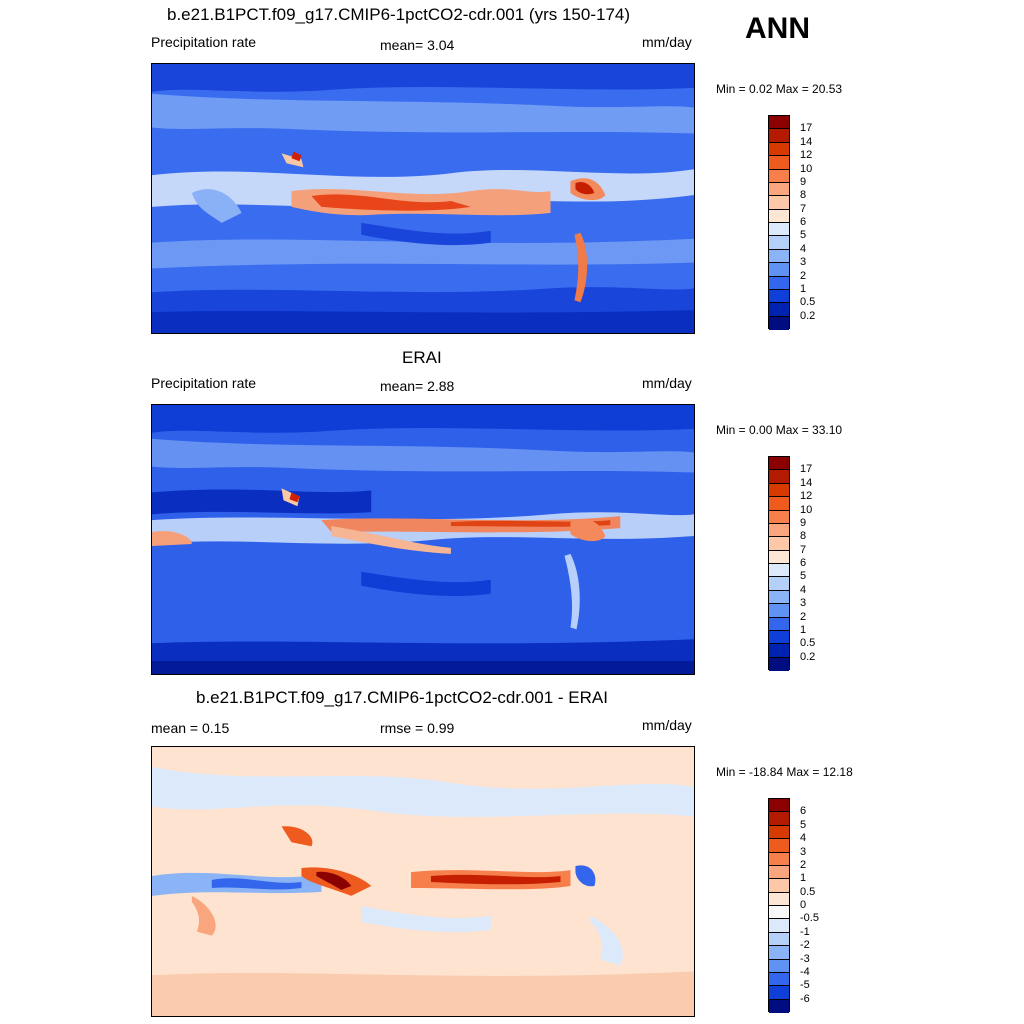 The width and height of the screenshot is (1024, 1024). I want to click on colorbar-tick-label: -5, so click(805, 985).